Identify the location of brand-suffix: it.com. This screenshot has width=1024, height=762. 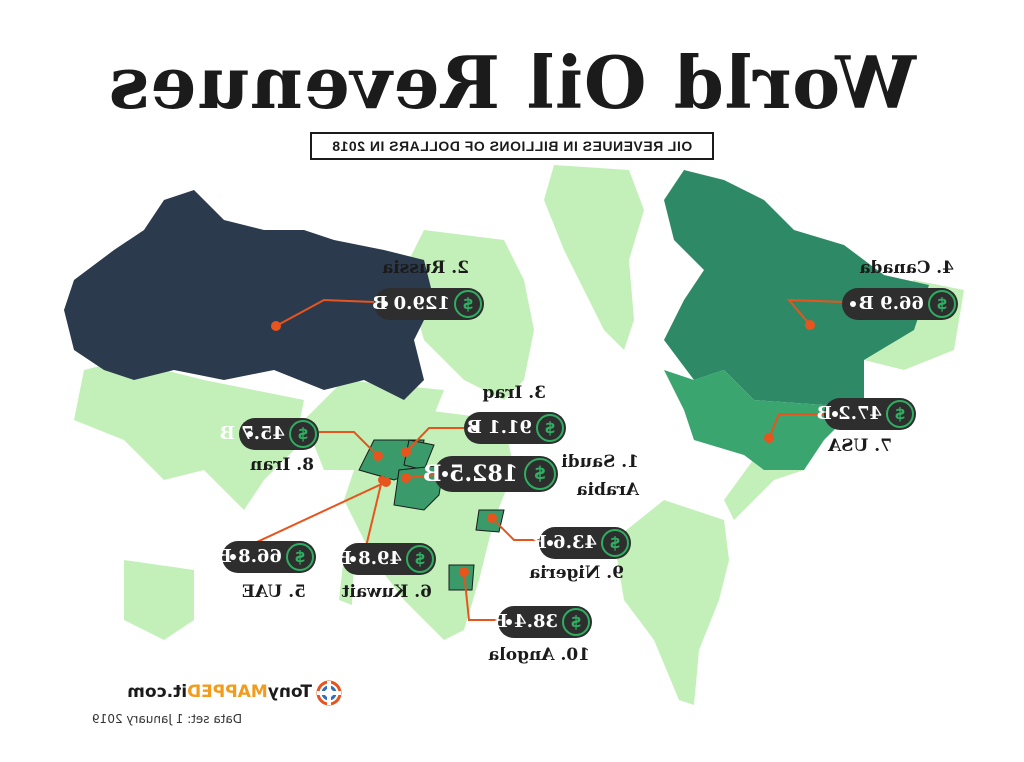
(157, 692).